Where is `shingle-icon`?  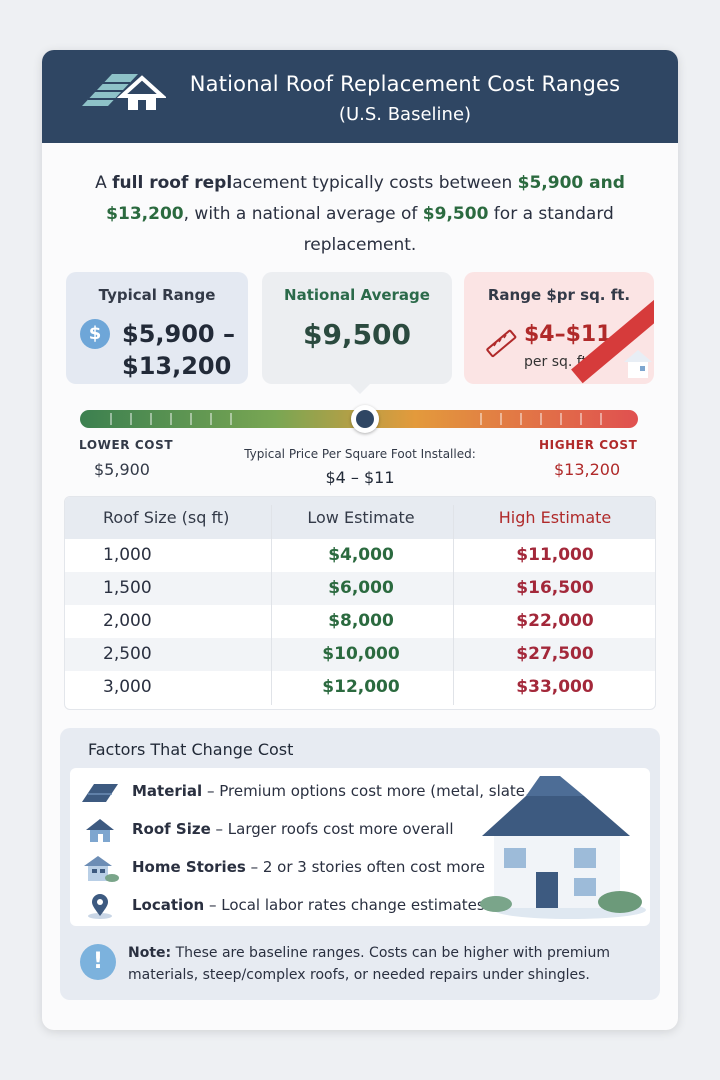
shingle-icon is located at coordinates (100, 793).